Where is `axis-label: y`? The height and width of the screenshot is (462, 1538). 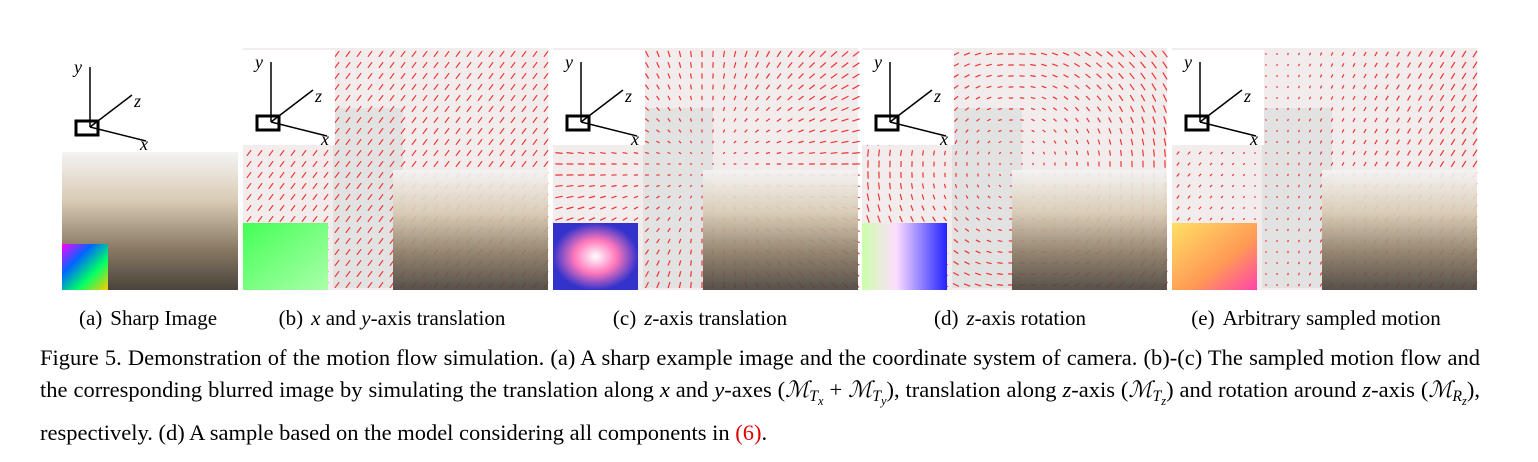
axis-label: y is located at coordinates (258, 62).